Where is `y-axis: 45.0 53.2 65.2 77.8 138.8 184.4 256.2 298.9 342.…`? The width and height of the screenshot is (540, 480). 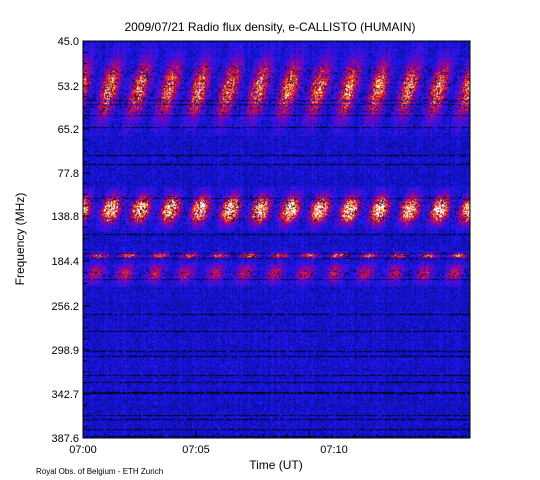 y-axis: 45.0 53.2 65.2 77.8 138.8 184.4 256.2 298.9 342.… is located at coordinates (70, 240).